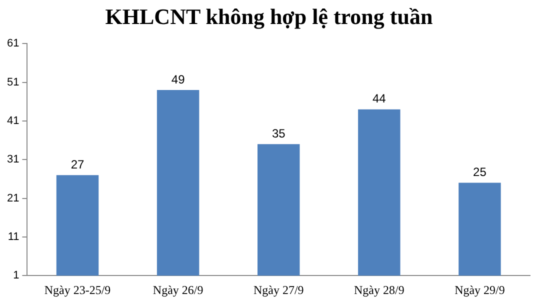 The image size is (538, 303). Describe the element at coordinates (480, 172) in the screenshot. I see `data-label: 25` at that location.